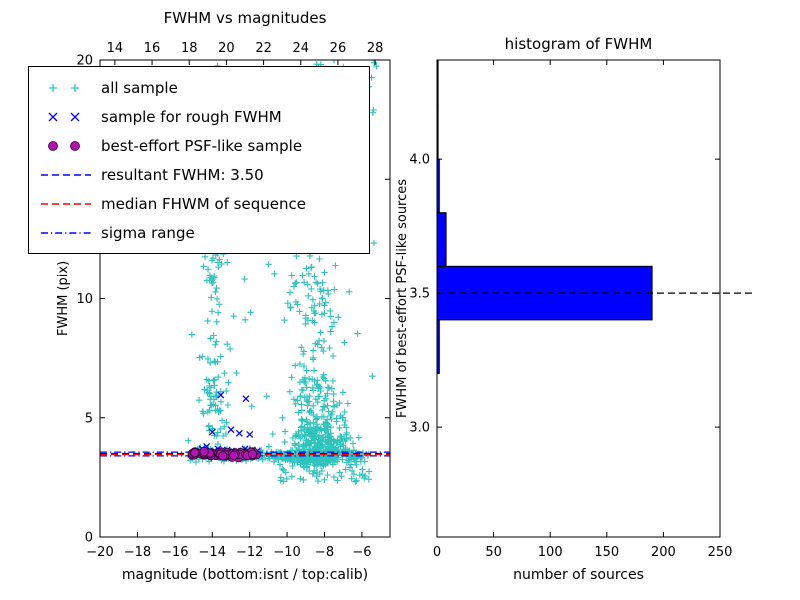  I want to click on legend-item: sample for rough FWHM, so click(199, 116).